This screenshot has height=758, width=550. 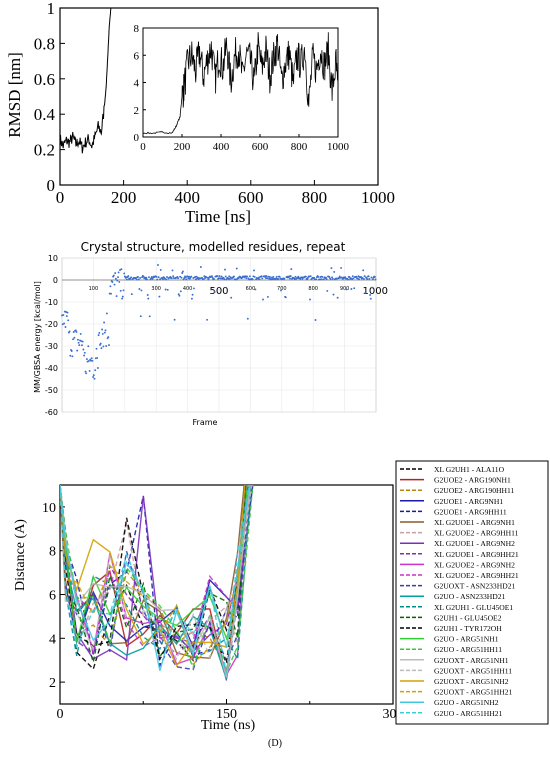 What do you see at coordinates (468, 617) in the screenshot?
I see `legend-entry: G2UH1 - GLU45OE2` at bounding box center [468, 617].